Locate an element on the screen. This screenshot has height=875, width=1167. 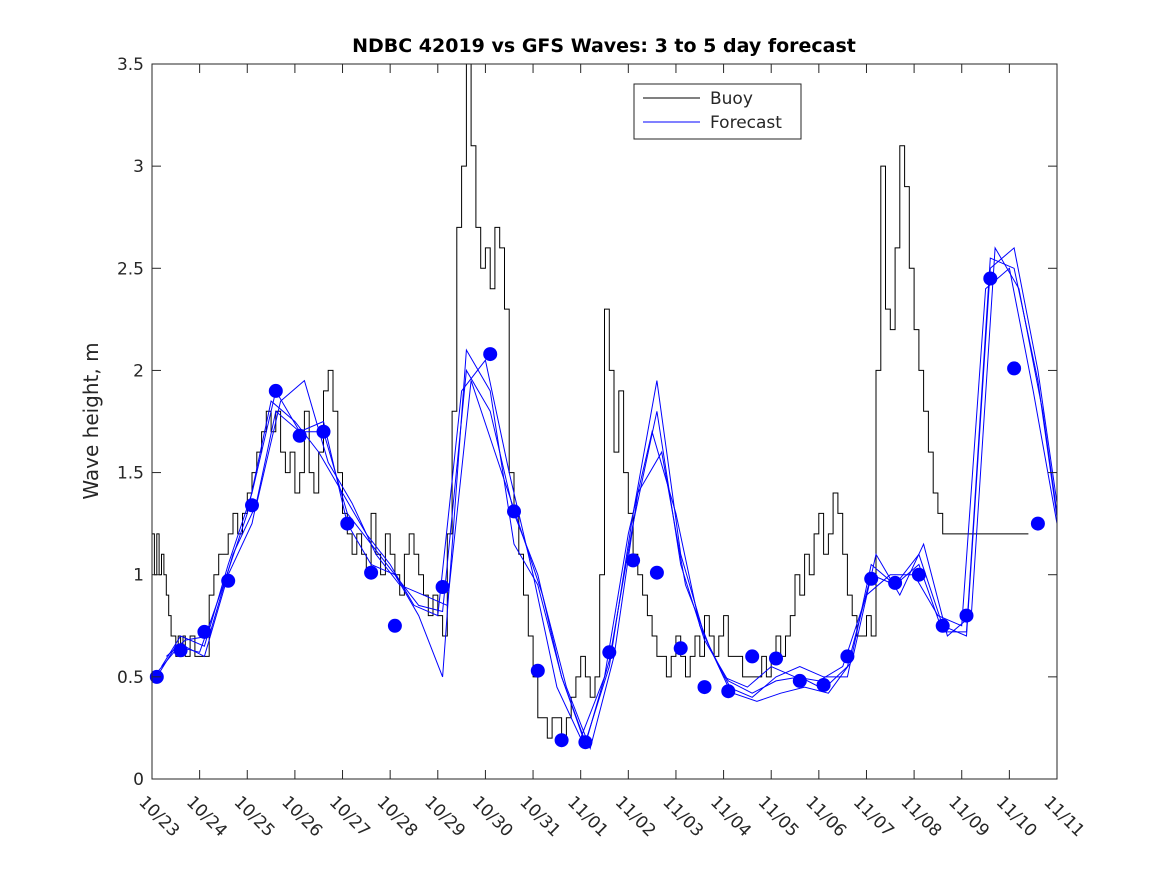
legend-box is located at coordinates (717, 111).